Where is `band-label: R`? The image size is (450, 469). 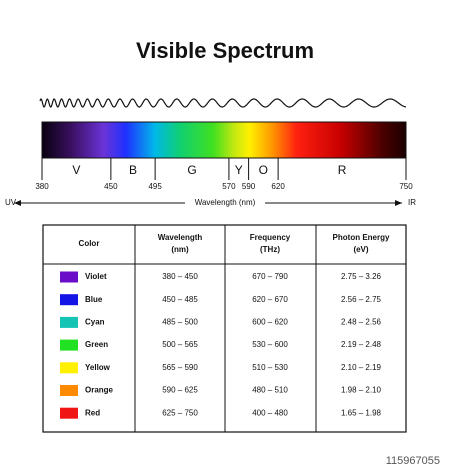
band-label: R is located at coordinates (342, 170).